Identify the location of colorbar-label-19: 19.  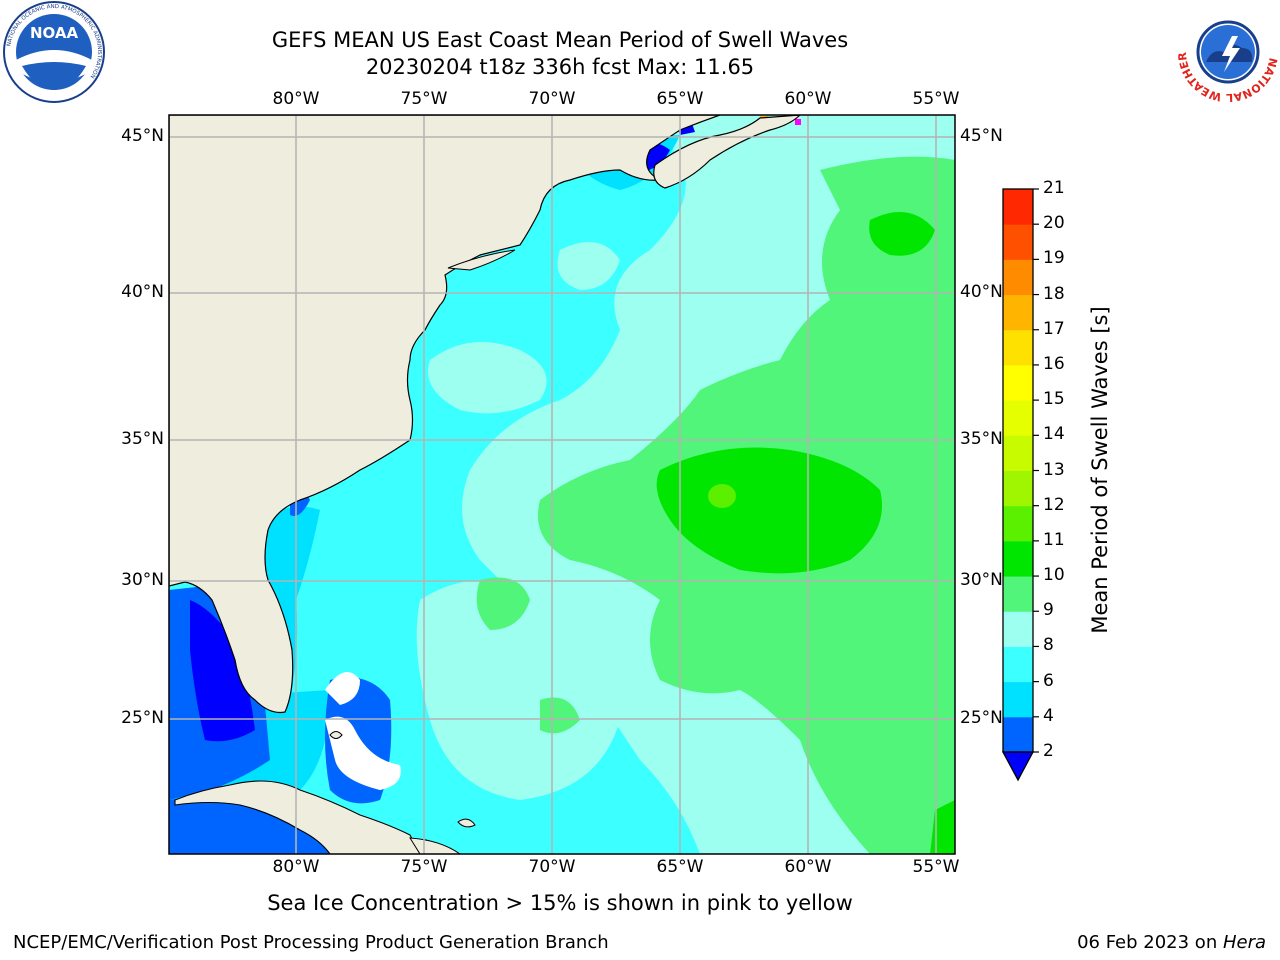
(1054, 258).